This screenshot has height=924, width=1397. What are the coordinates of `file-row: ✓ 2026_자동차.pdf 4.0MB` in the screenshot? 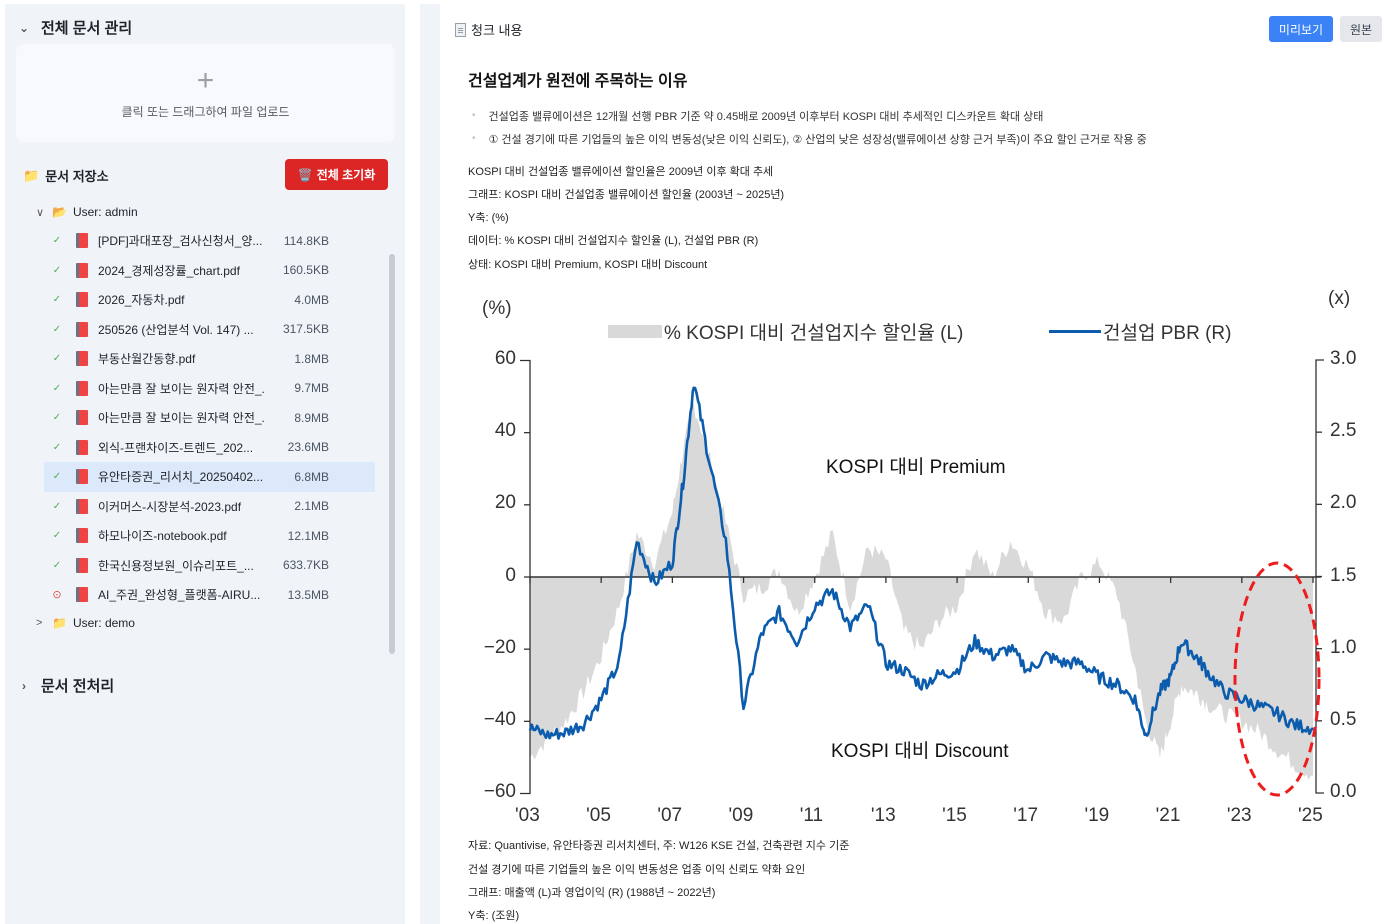 It's located at (209, 300).